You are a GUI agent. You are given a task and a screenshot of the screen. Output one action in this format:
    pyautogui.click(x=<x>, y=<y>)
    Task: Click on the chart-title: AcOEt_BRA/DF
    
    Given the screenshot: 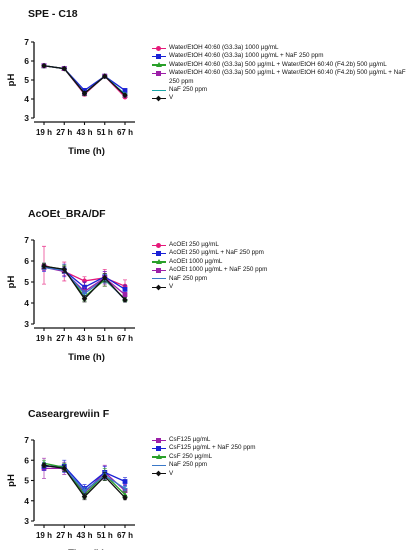 What is the action you would take?
    pyautogui.click(x=67, y=214)
    